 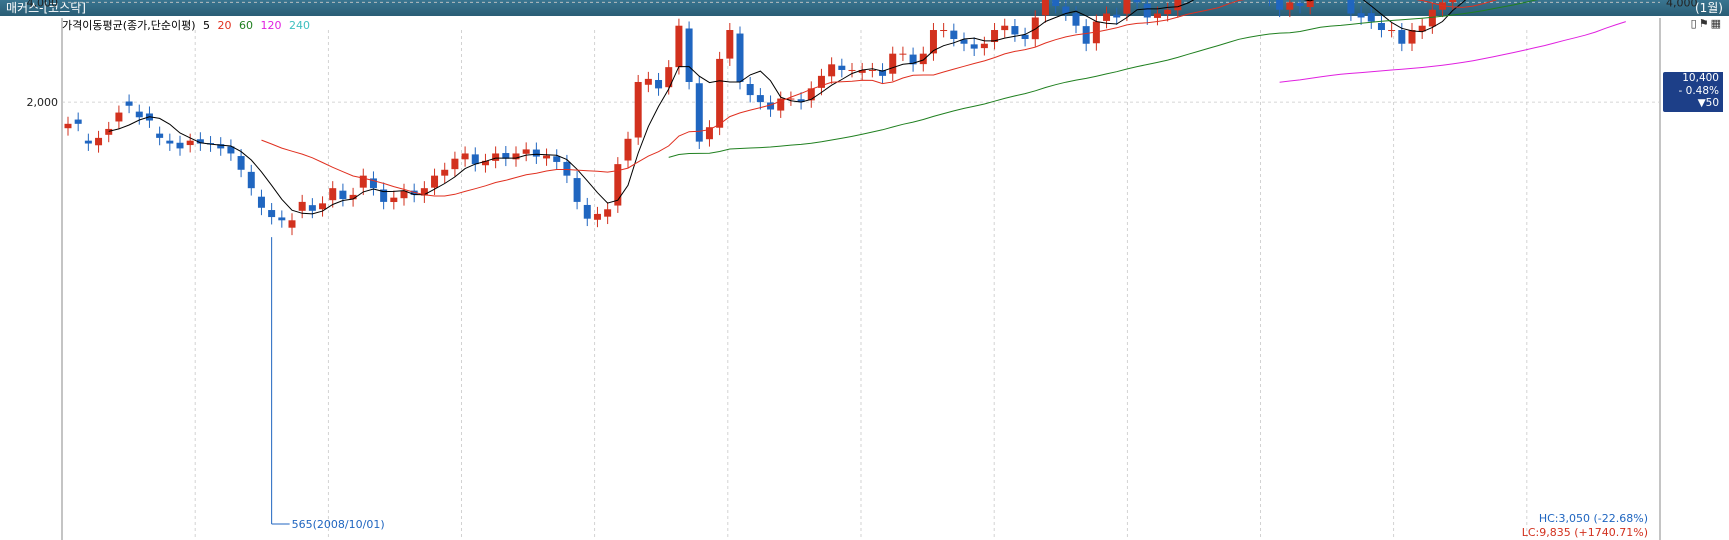 I want to click on toolbar-icons: ▯⚑▦, so click(x=1707, y=23).